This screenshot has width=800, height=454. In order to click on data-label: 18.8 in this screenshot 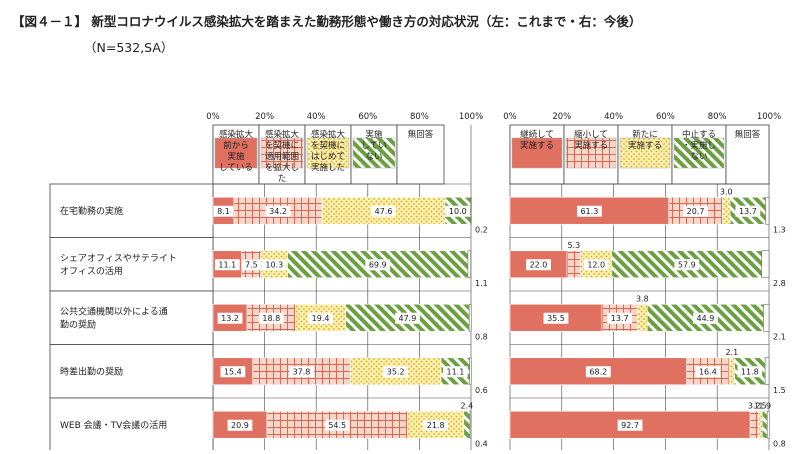, I will do `click(271, 318)`.